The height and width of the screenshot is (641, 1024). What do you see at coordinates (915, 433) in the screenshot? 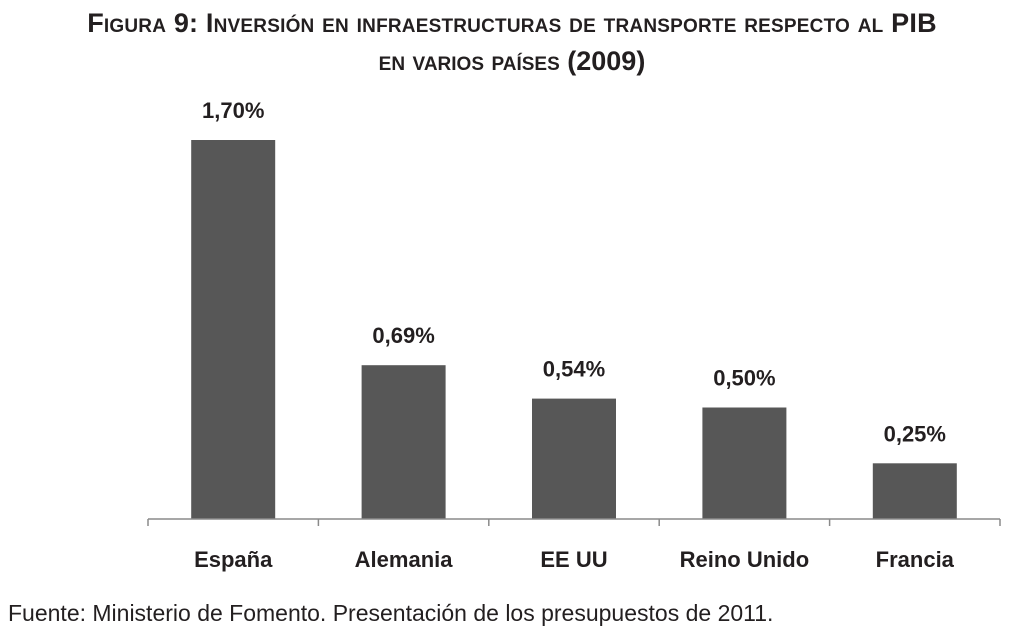
I see `data-label-4: 0,25%` at bounding box center [915, 433].